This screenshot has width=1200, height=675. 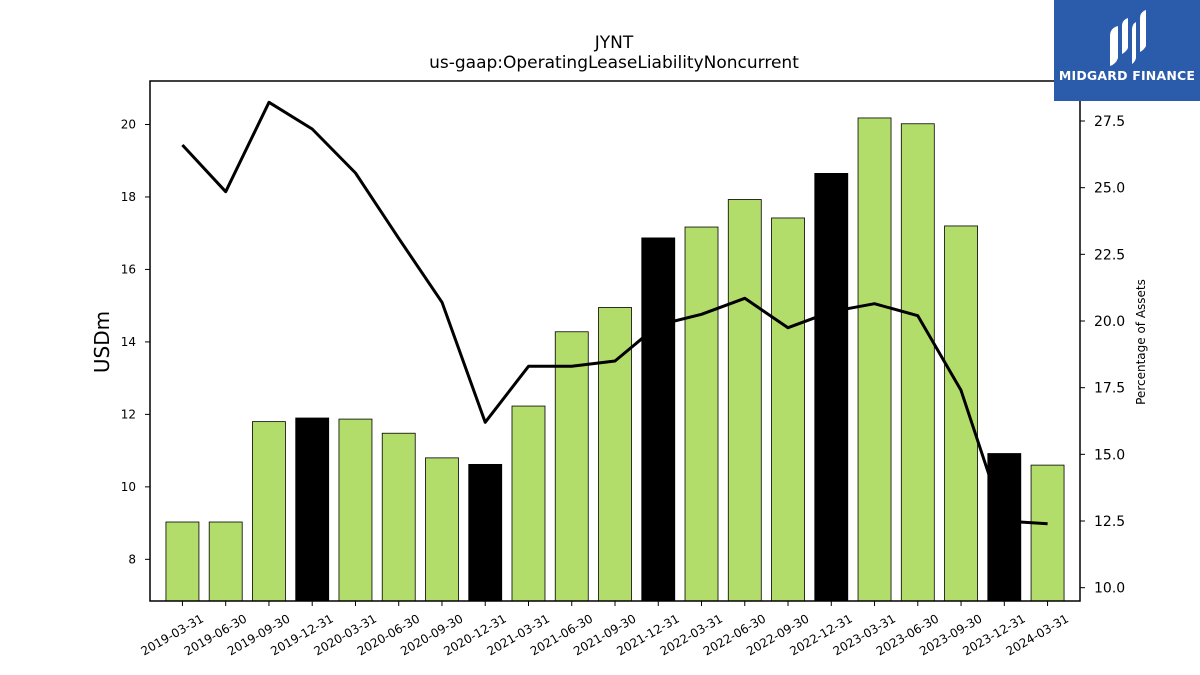 I want to click on y2-tick-label: 25.0, so click(x=1109, y=189).